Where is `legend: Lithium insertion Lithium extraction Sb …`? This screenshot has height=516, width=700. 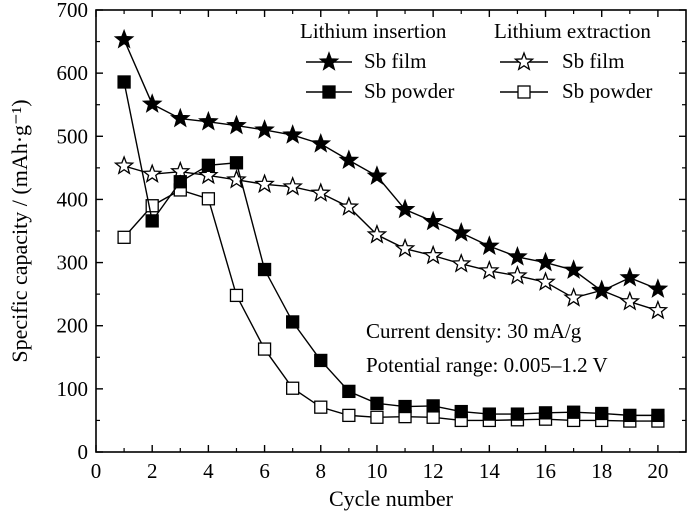 legend: Lithium insertion Lithium extraction Sb … is located at coordinates (476, 61).